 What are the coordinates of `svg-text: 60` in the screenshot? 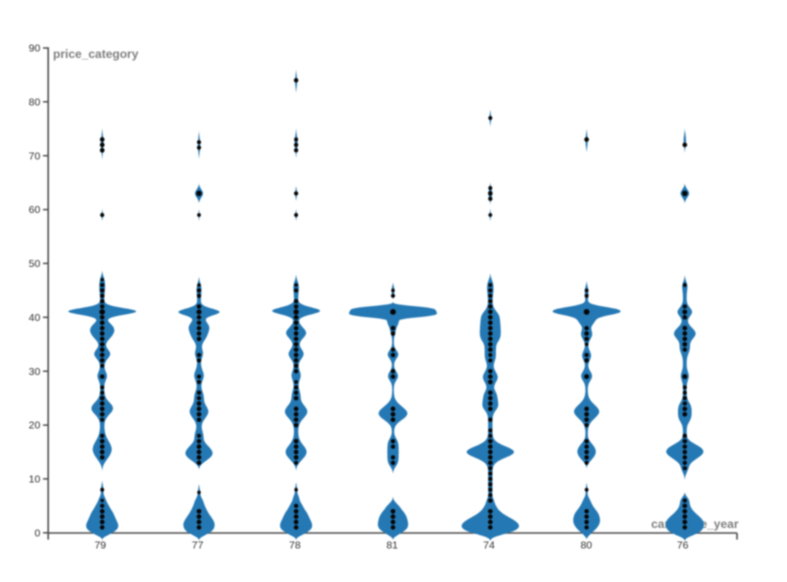 It's located at (35, 210).